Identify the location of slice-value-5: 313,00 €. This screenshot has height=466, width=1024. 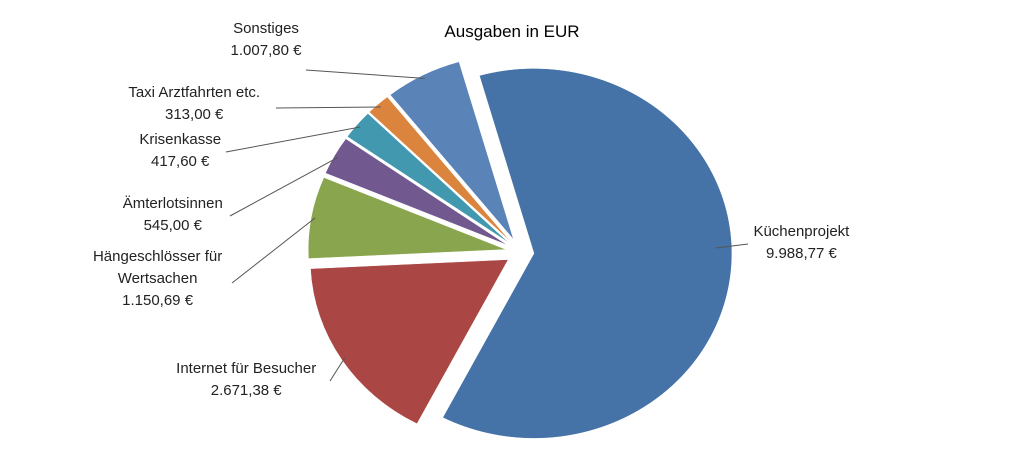
(194, 114).